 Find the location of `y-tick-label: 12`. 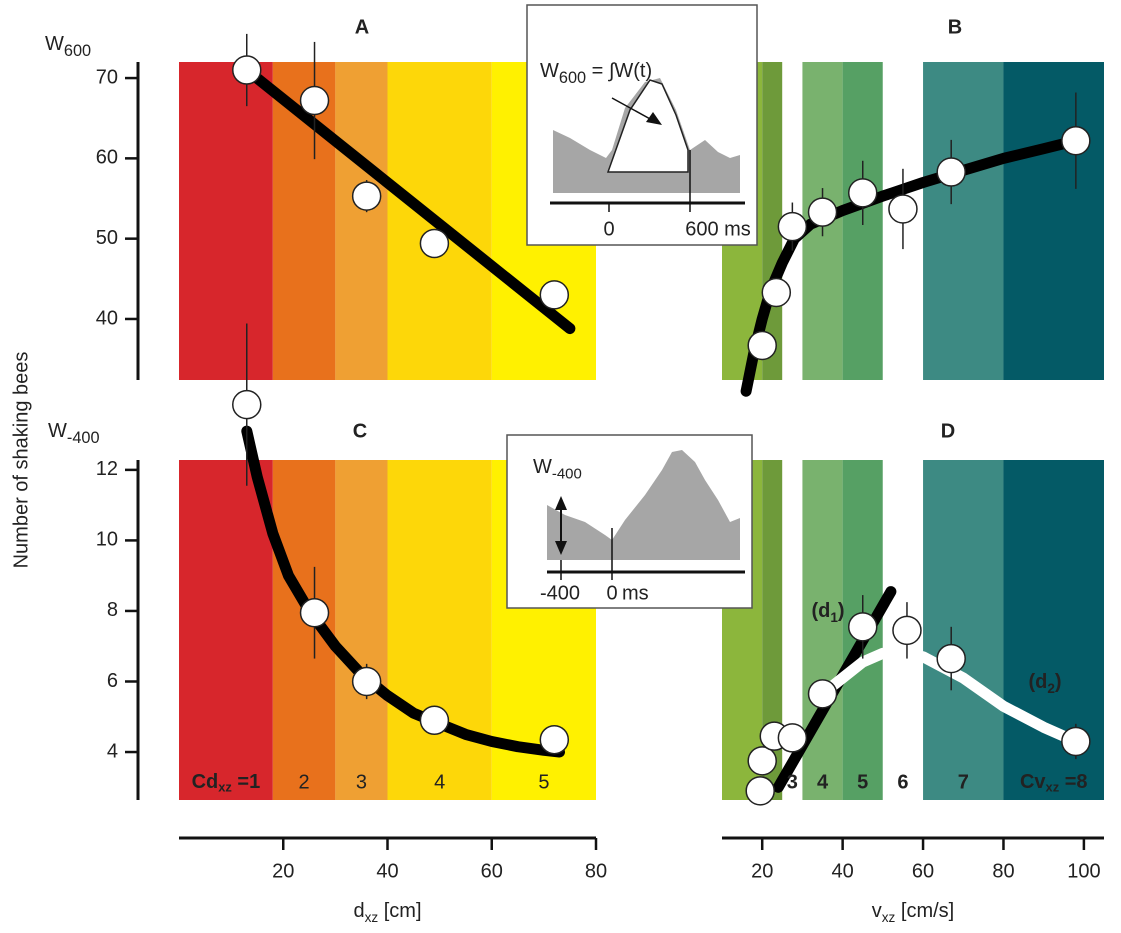

y-tick-label: 12 is located at coordinates (107, 469).